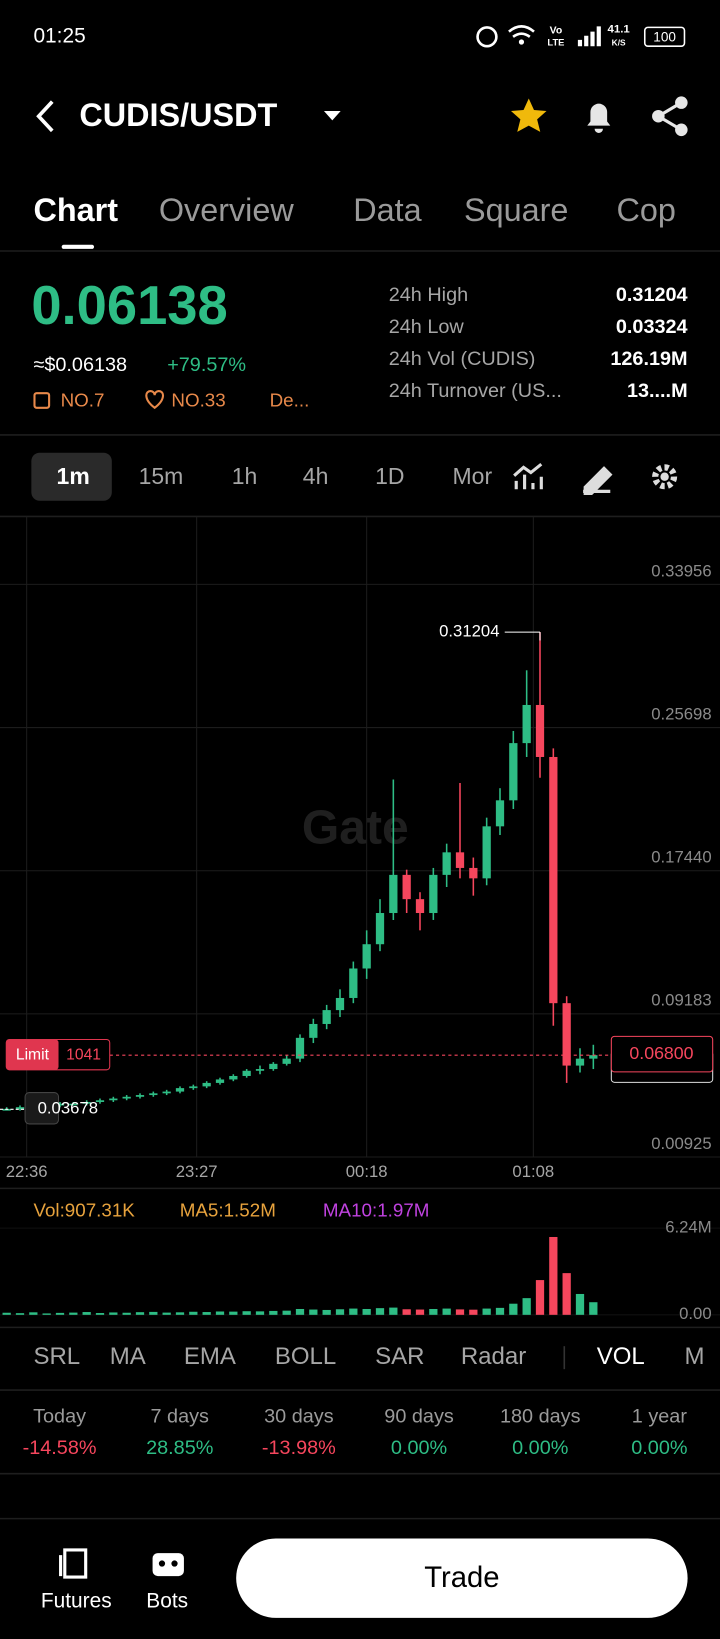  I want to click on bots-eye, so click(174, 1563).